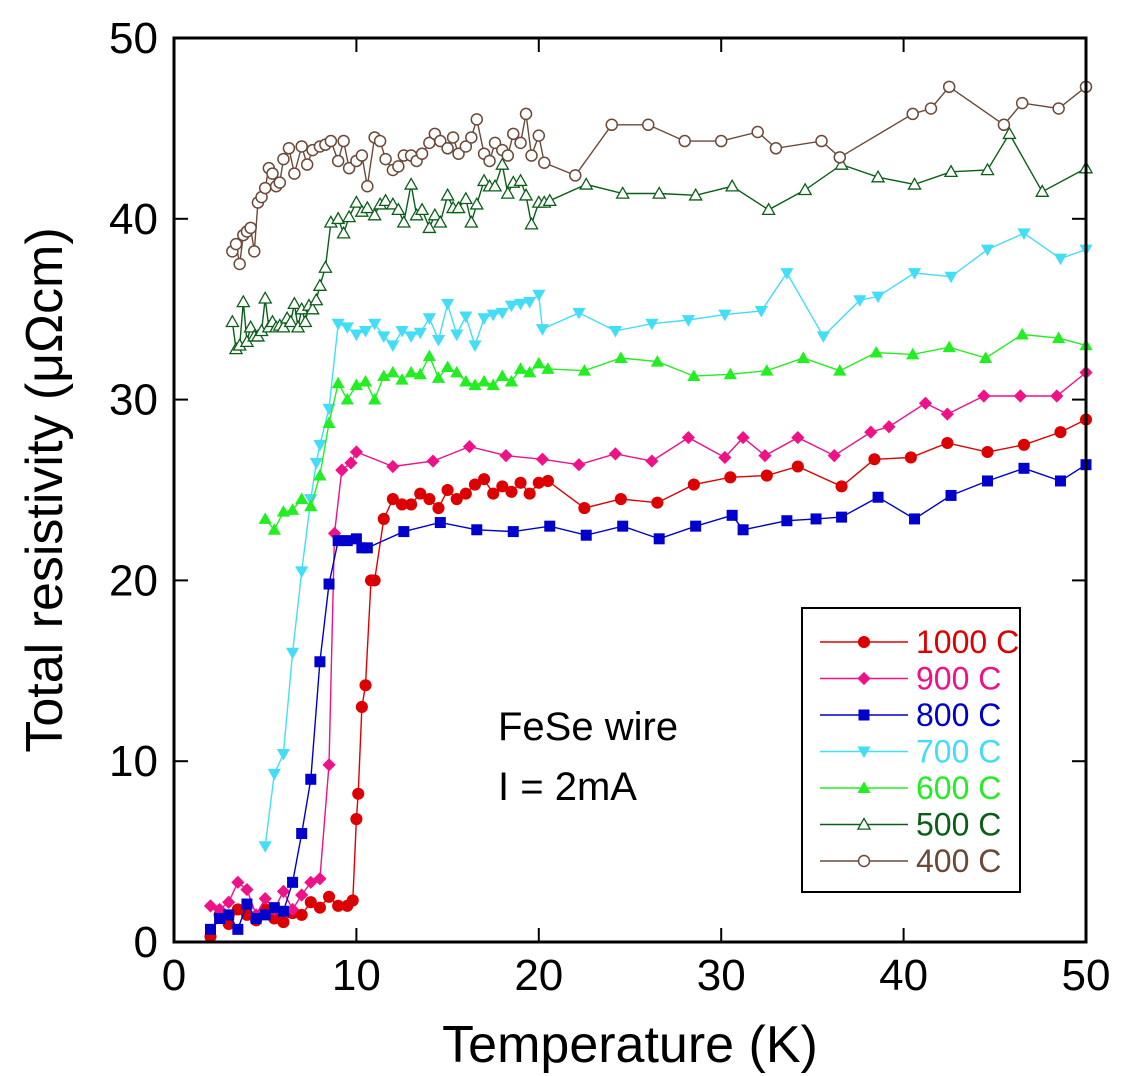 The image size is (1122, 1076). Describe the element at coordinates (675, 431) in the screenshot. I see `series-600-c` at that location.